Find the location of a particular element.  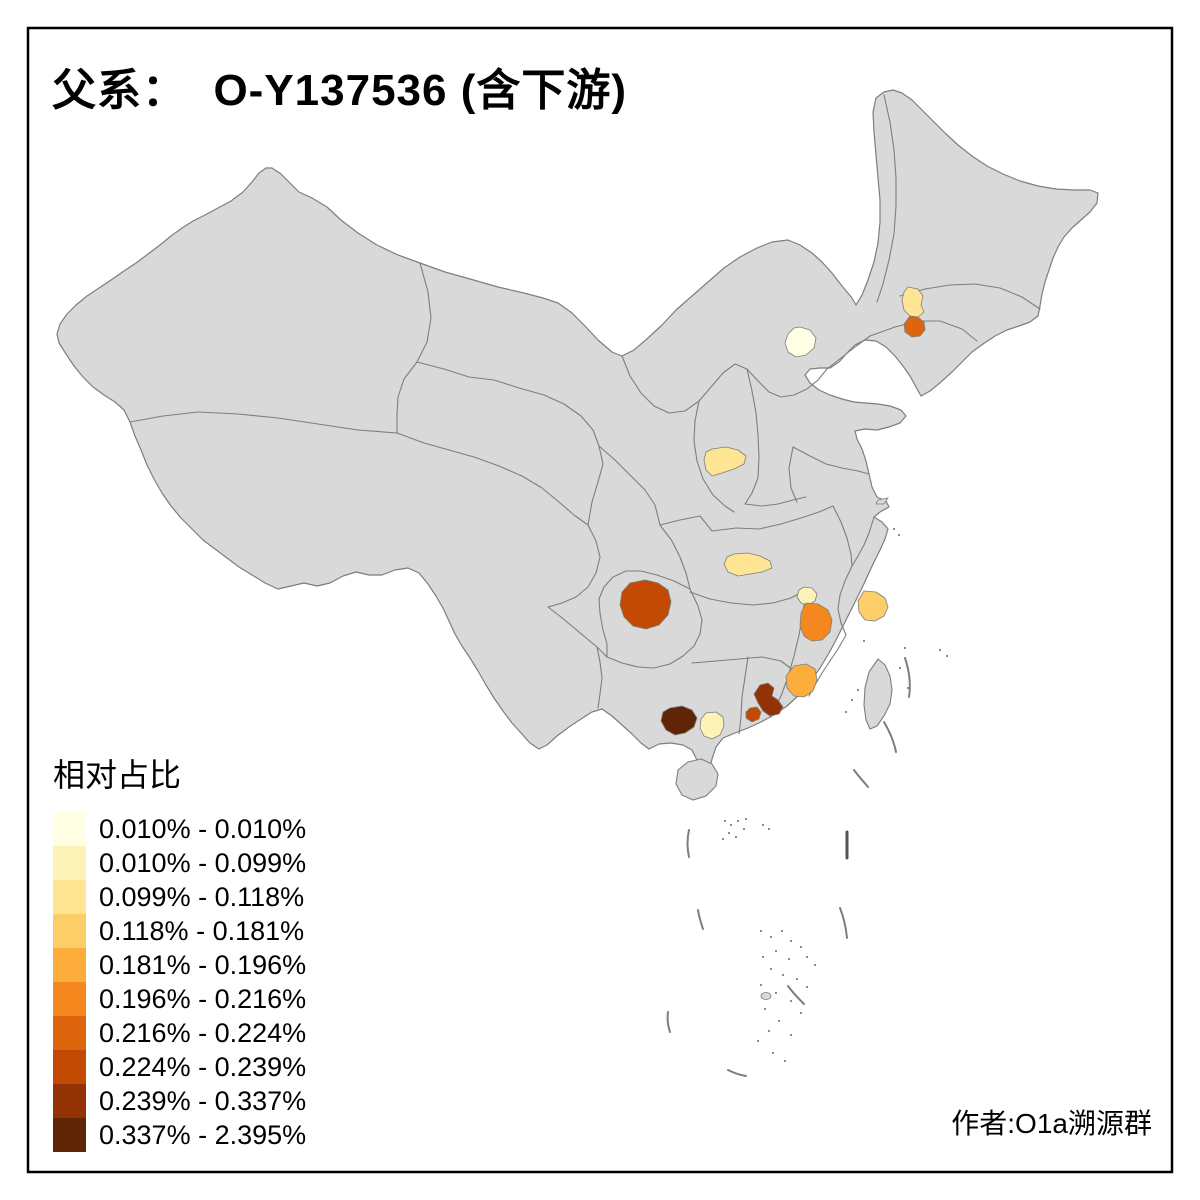

legend-item: 0.099% - 0.118% is located at coordinates (179, 897).